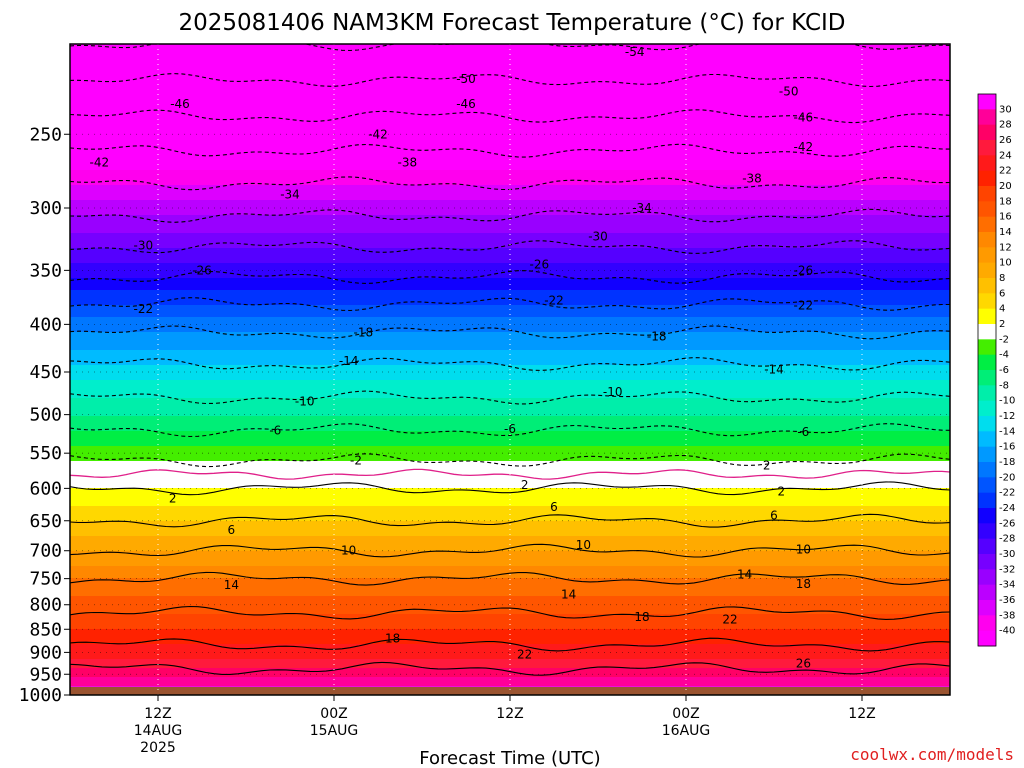 The height and width of the screenshot is (768, 1024). I want to click on y-tick-label: 550, so click(45, 453).